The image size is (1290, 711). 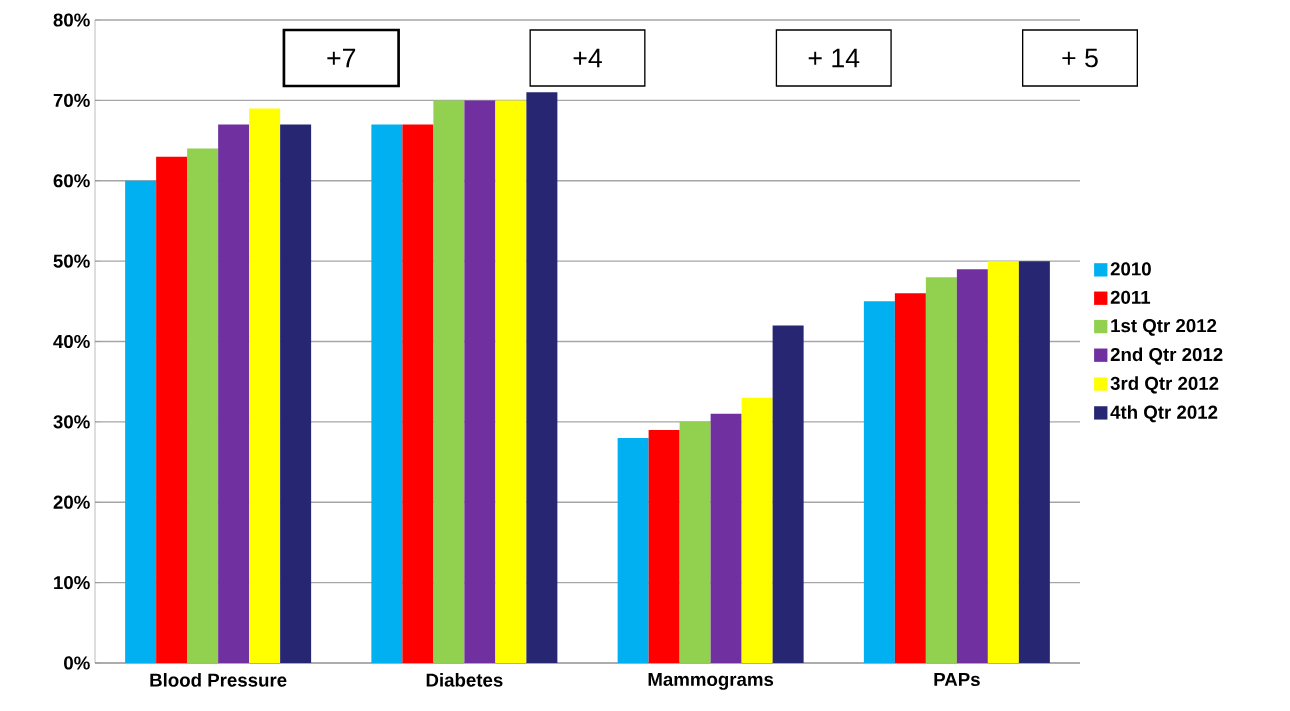 What do you see at coordinates (218, 680) in the screenshot?
I see `x-tick-label: Blood Pressure` at bounding box center [218, 680].